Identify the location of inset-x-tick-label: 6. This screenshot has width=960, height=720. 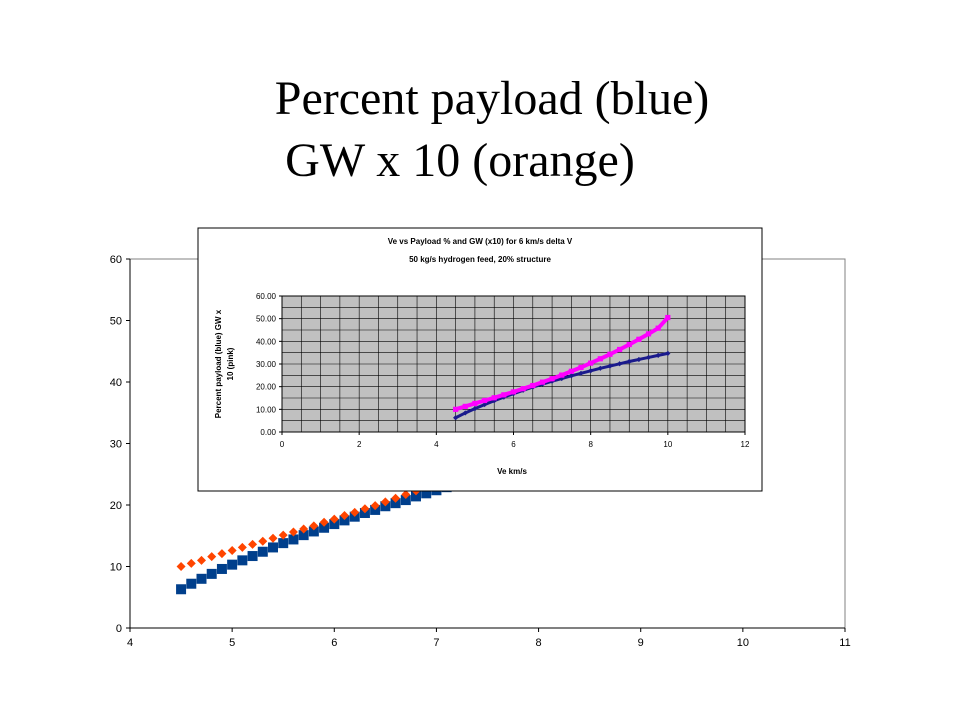
(513, 444).